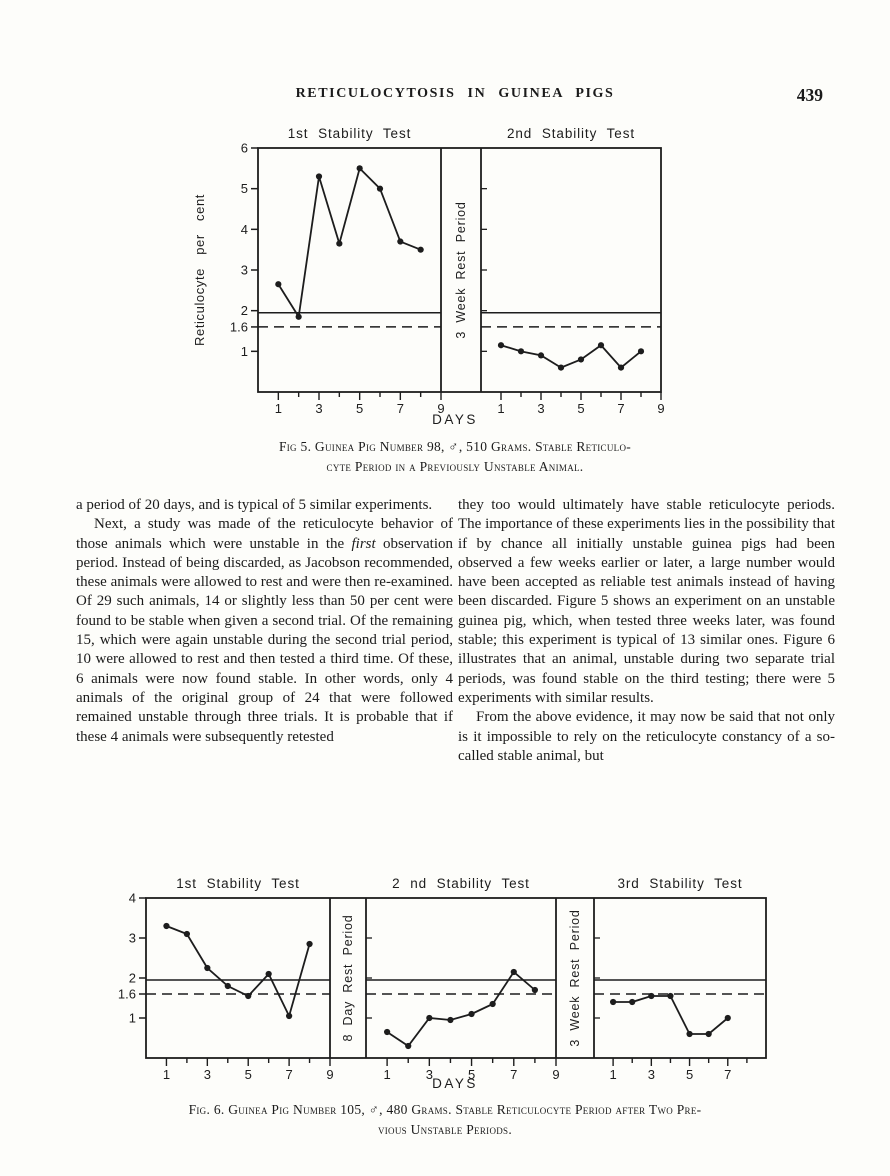  I want to click on panel-title: 2 nd Stability Test, so click(461, 883).